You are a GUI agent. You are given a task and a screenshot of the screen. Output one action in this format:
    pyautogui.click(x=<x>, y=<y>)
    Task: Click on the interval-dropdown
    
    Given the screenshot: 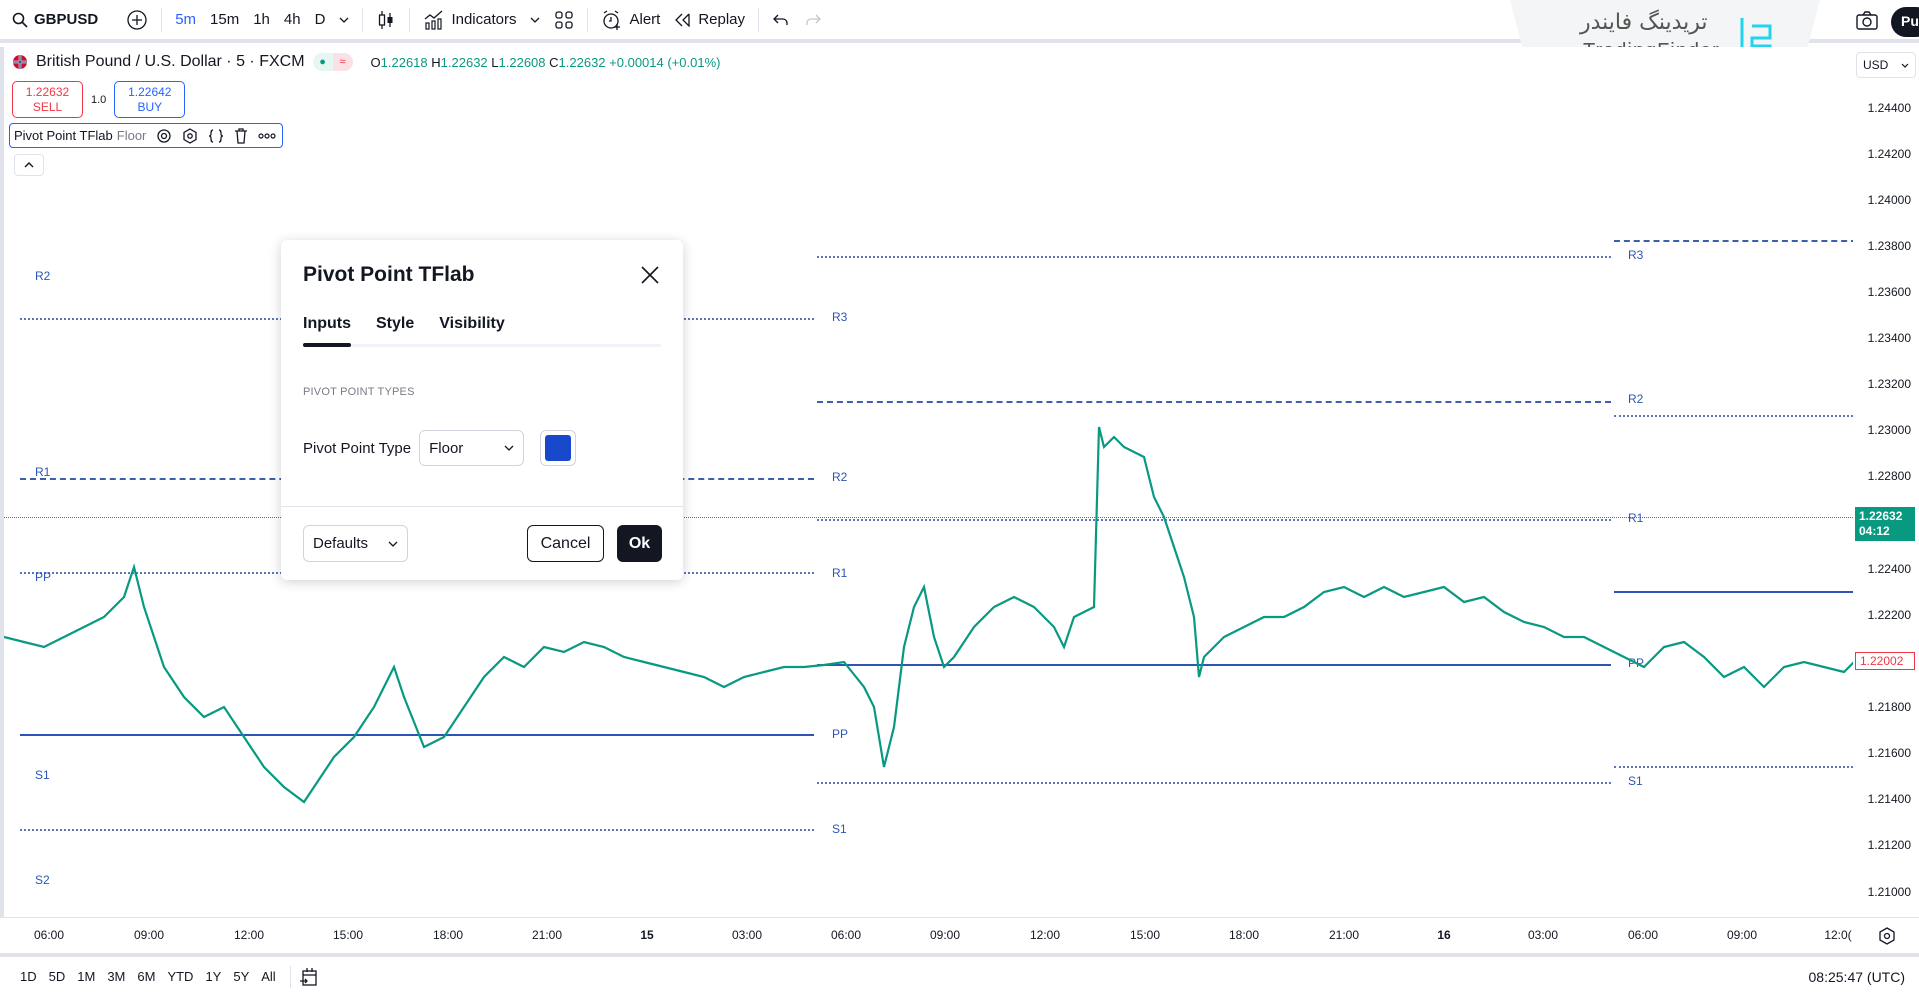 What is the action you would take?
    pyautogui.click(x=344, y=19)
    